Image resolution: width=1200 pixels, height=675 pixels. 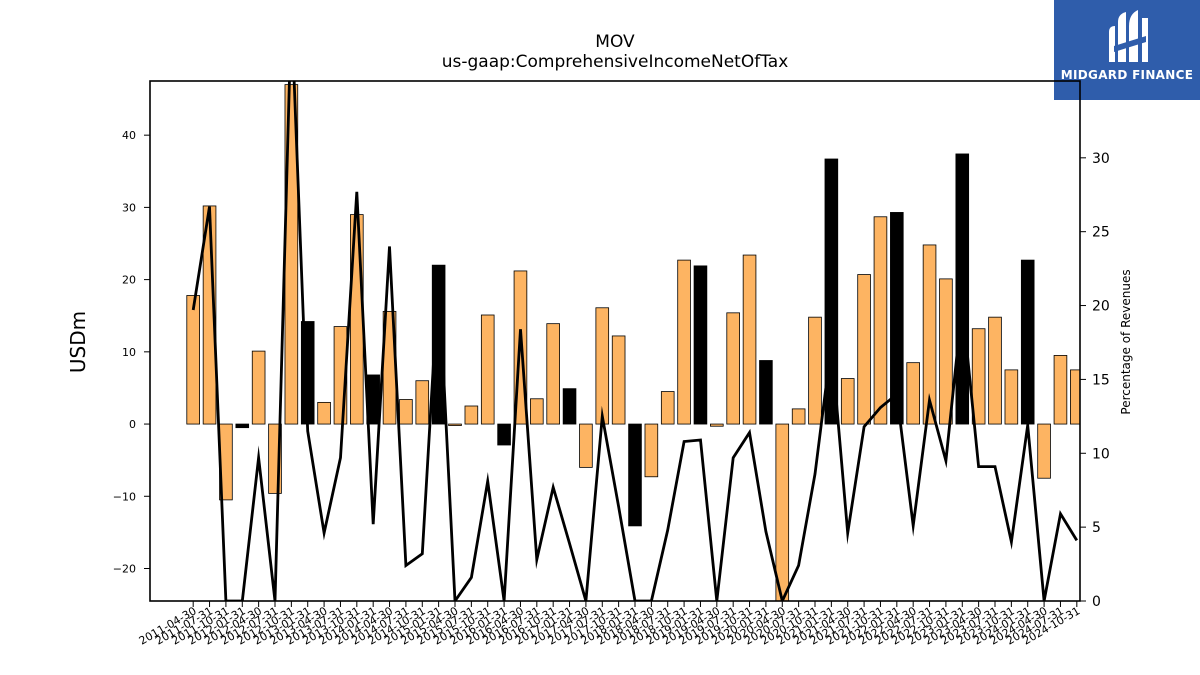 What do you see at coordinates (615, 42) in the screenshot?
I see `chart-title: MOV` at bounding box center [615, 42].